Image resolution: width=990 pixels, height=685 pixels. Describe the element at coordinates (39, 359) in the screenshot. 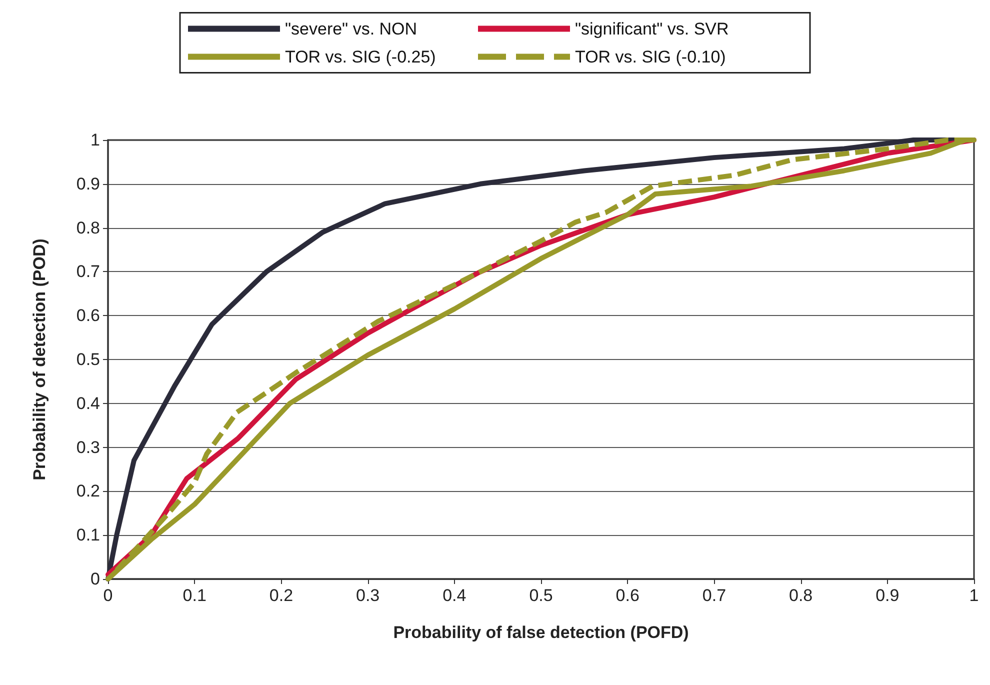

I see `y-axis-title: Probability of detection (POD)` at that location.